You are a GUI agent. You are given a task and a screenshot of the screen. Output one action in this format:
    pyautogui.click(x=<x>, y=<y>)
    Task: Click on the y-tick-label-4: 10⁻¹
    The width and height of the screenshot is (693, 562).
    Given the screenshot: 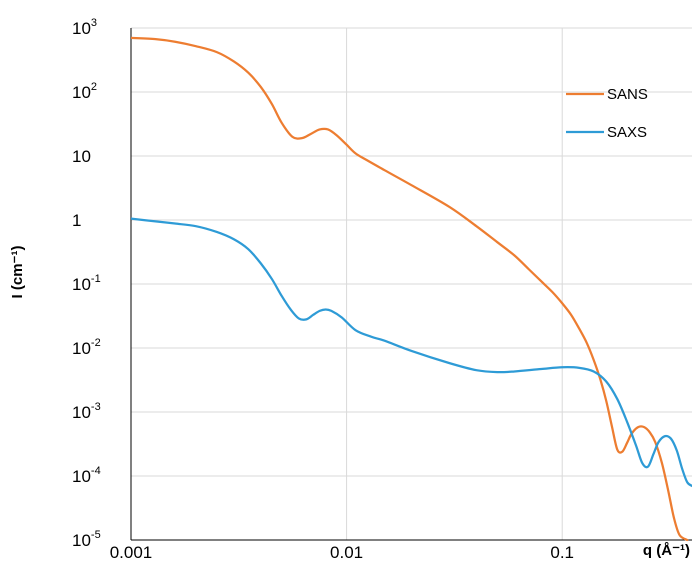 What is the action you would take?
    pyautogui.click(x=86, y=283)
    